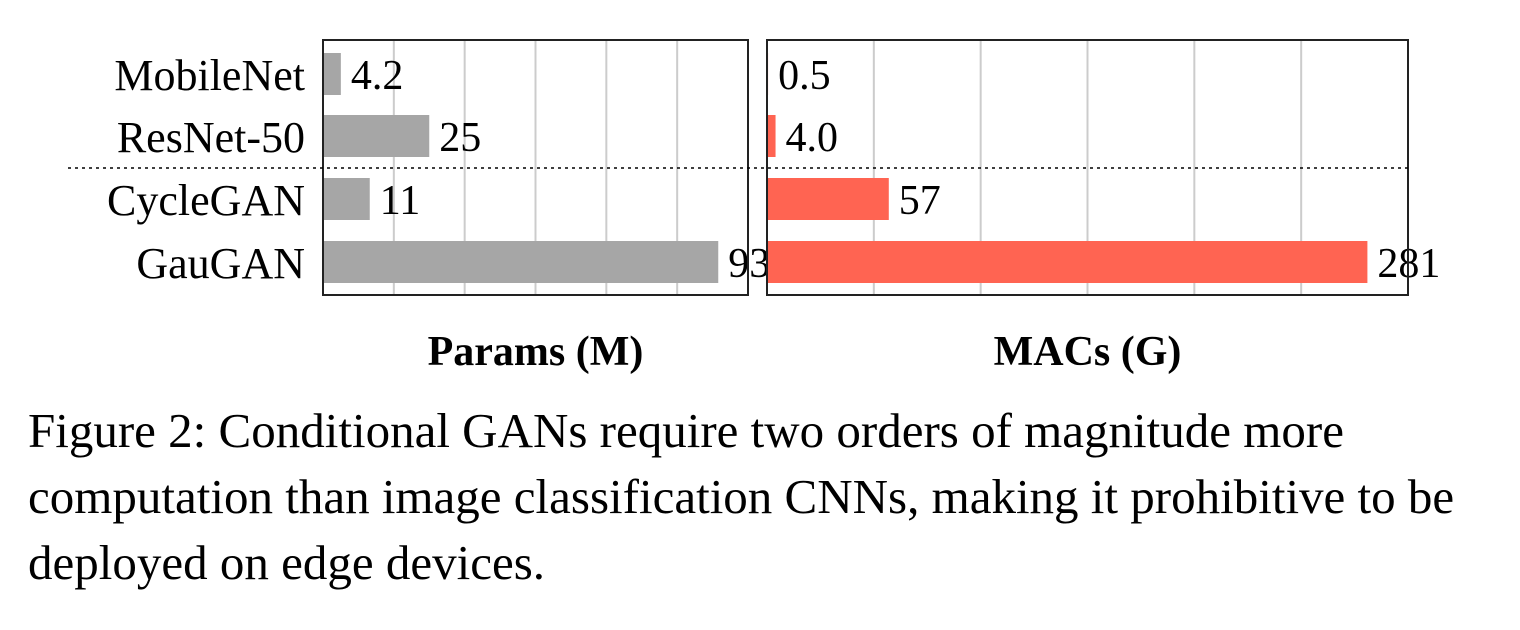  I want to click on value-label-macs-g-resnet-50: 4.0, so click(812, 138).